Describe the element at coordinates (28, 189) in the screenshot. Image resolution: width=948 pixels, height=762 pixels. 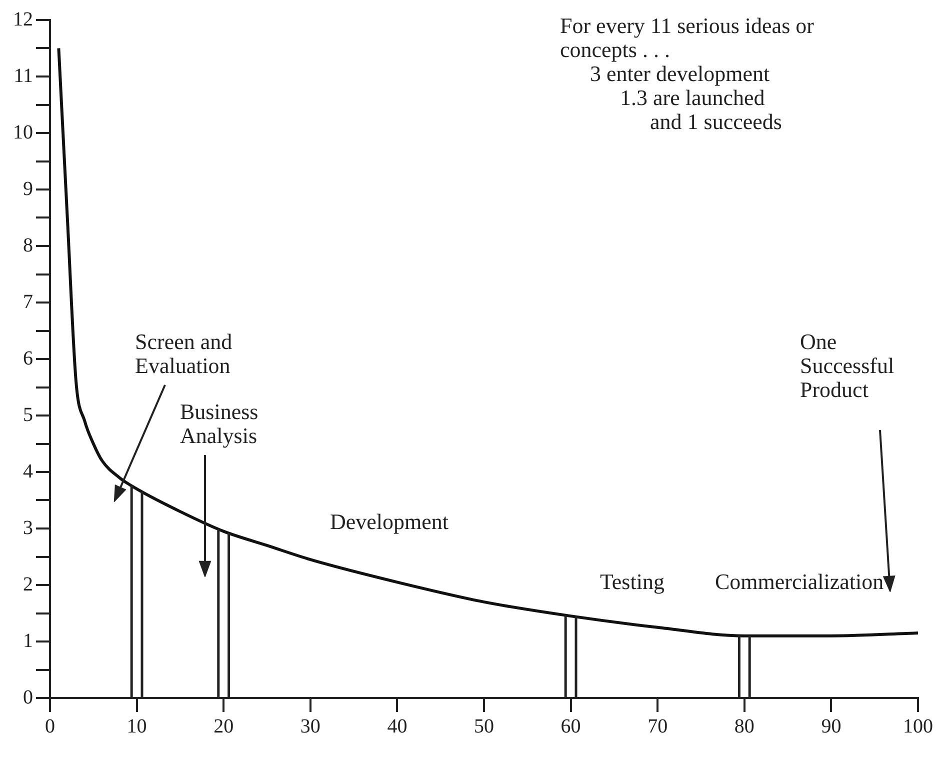
I see `y-tick-label: 9` at that location.